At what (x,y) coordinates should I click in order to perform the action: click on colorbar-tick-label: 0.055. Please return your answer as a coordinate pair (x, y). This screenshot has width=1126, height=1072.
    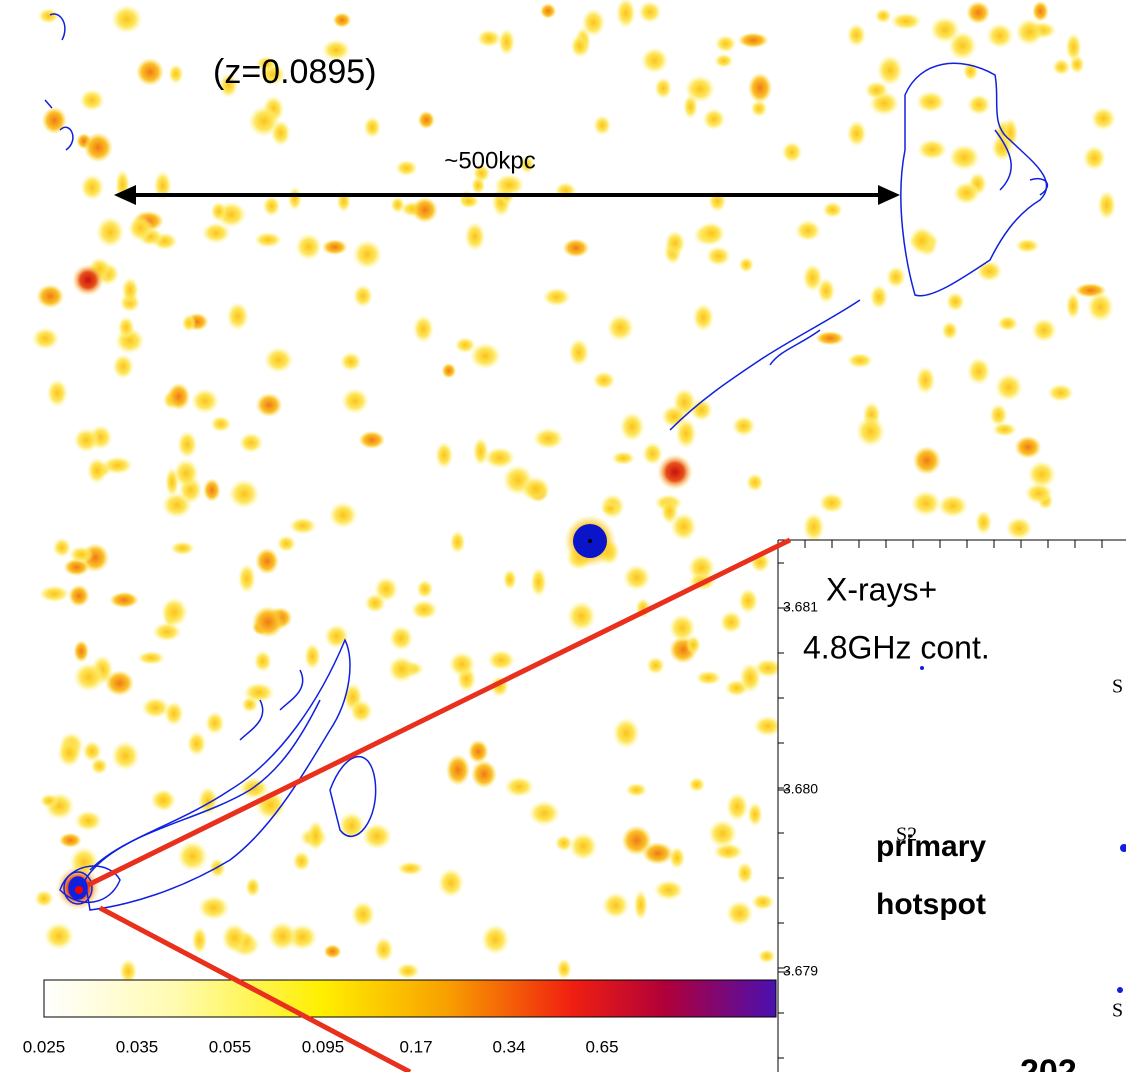
    Looking at the image, I should click on (230, 1046).